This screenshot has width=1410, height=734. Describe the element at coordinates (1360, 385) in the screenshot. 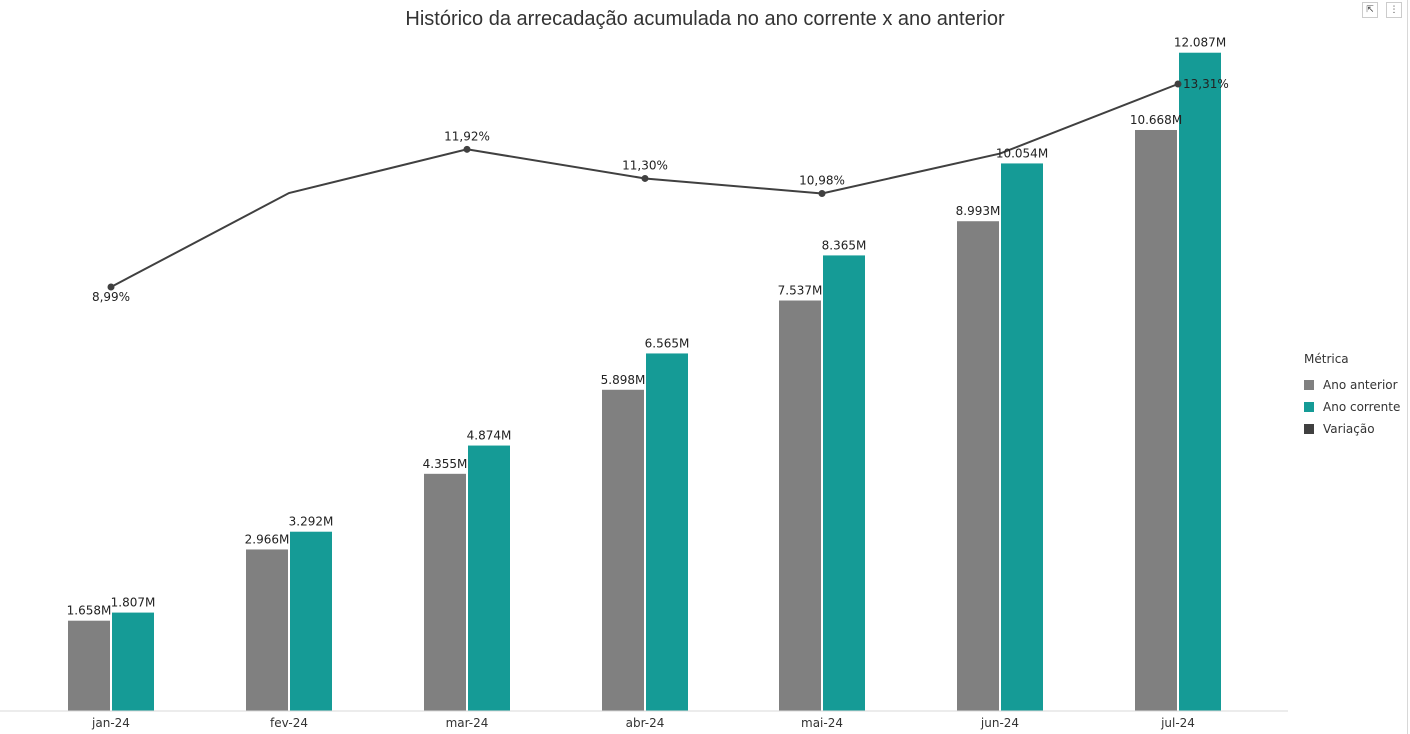

I see `legend-label: Ano anterior` at that location.